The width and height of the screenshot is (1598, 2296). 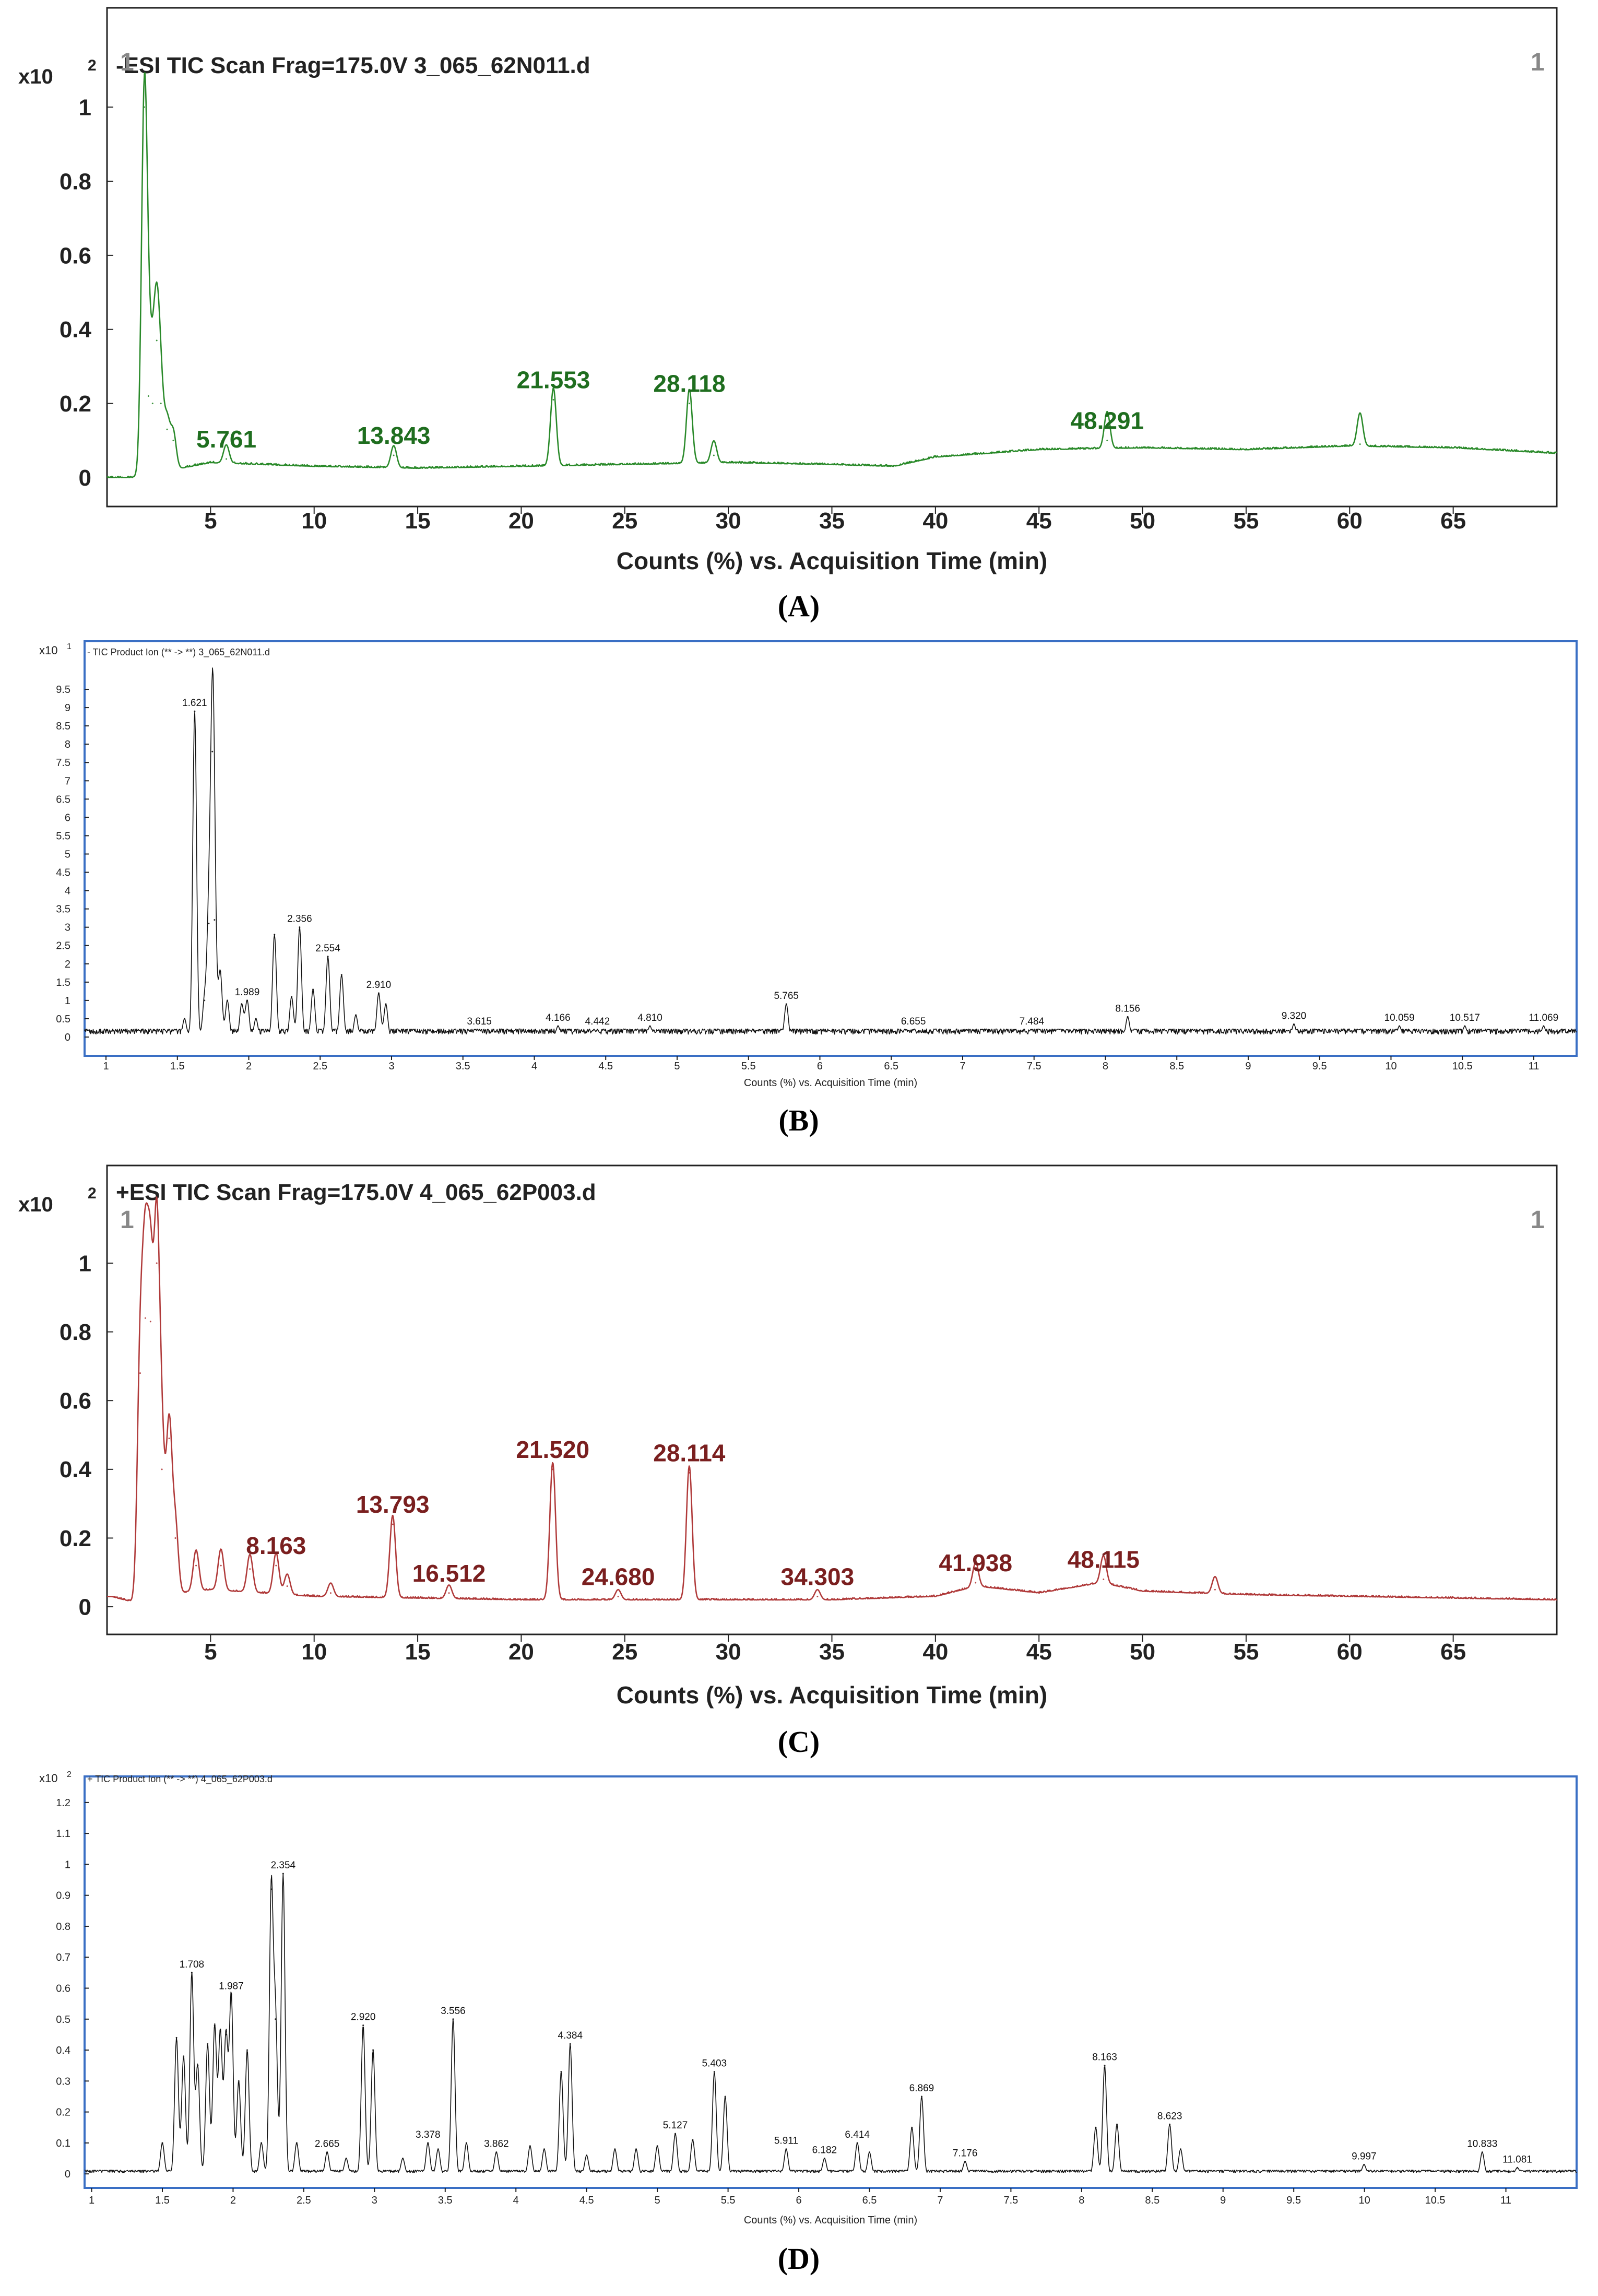 What do you see at coordinates (689, 383) in the screenshot?
I see `peak-label: 28.118` at bounding box center [689, 383].